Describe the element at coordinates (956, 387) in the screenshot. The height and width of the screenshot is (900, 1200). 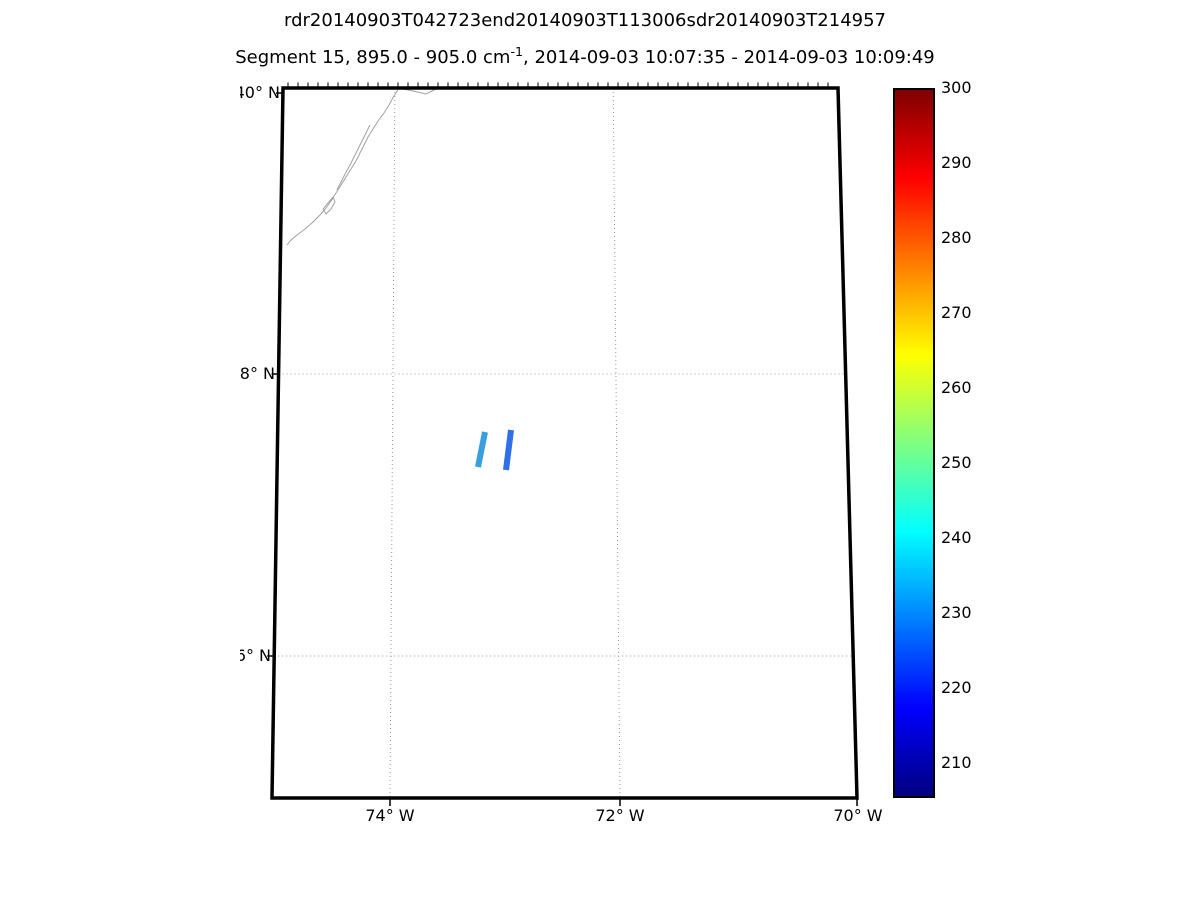
I see `colorbar-tick-label: 260` at that location.